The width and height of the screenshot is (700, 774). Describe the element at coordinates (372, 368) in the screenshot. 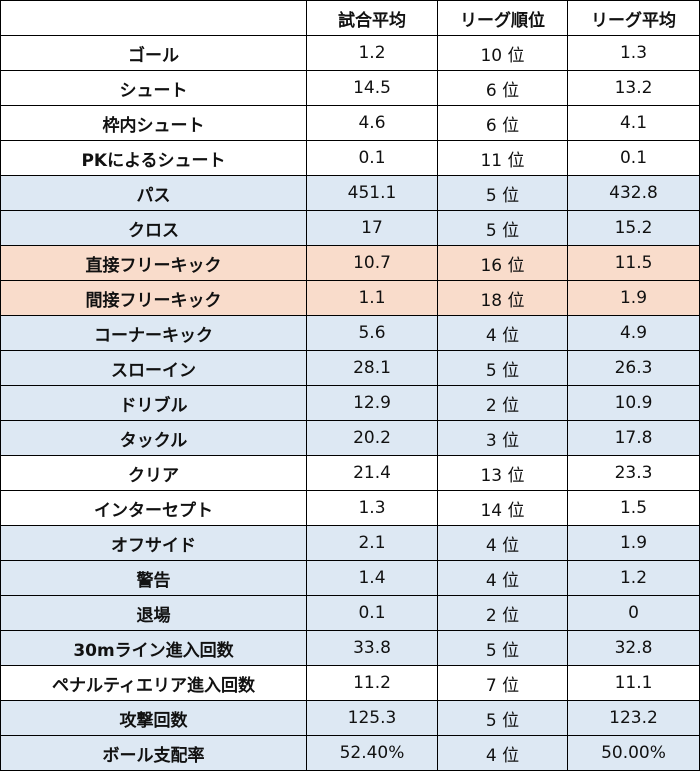

I see `match-average-value: 28.1` at that location.